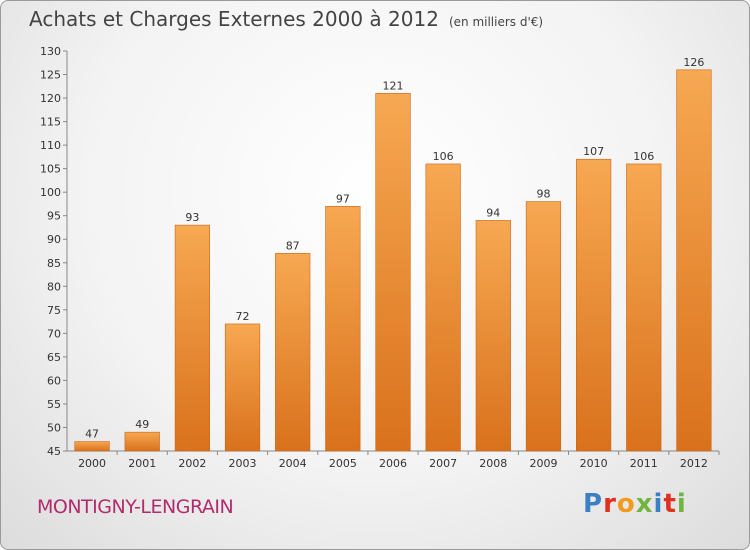 Image resolution: width=750 pixels, height=550 pixels. Describe the element at coordinates (192, 463) in the screenshot. I see `x-tick-label: 2002` at that location.